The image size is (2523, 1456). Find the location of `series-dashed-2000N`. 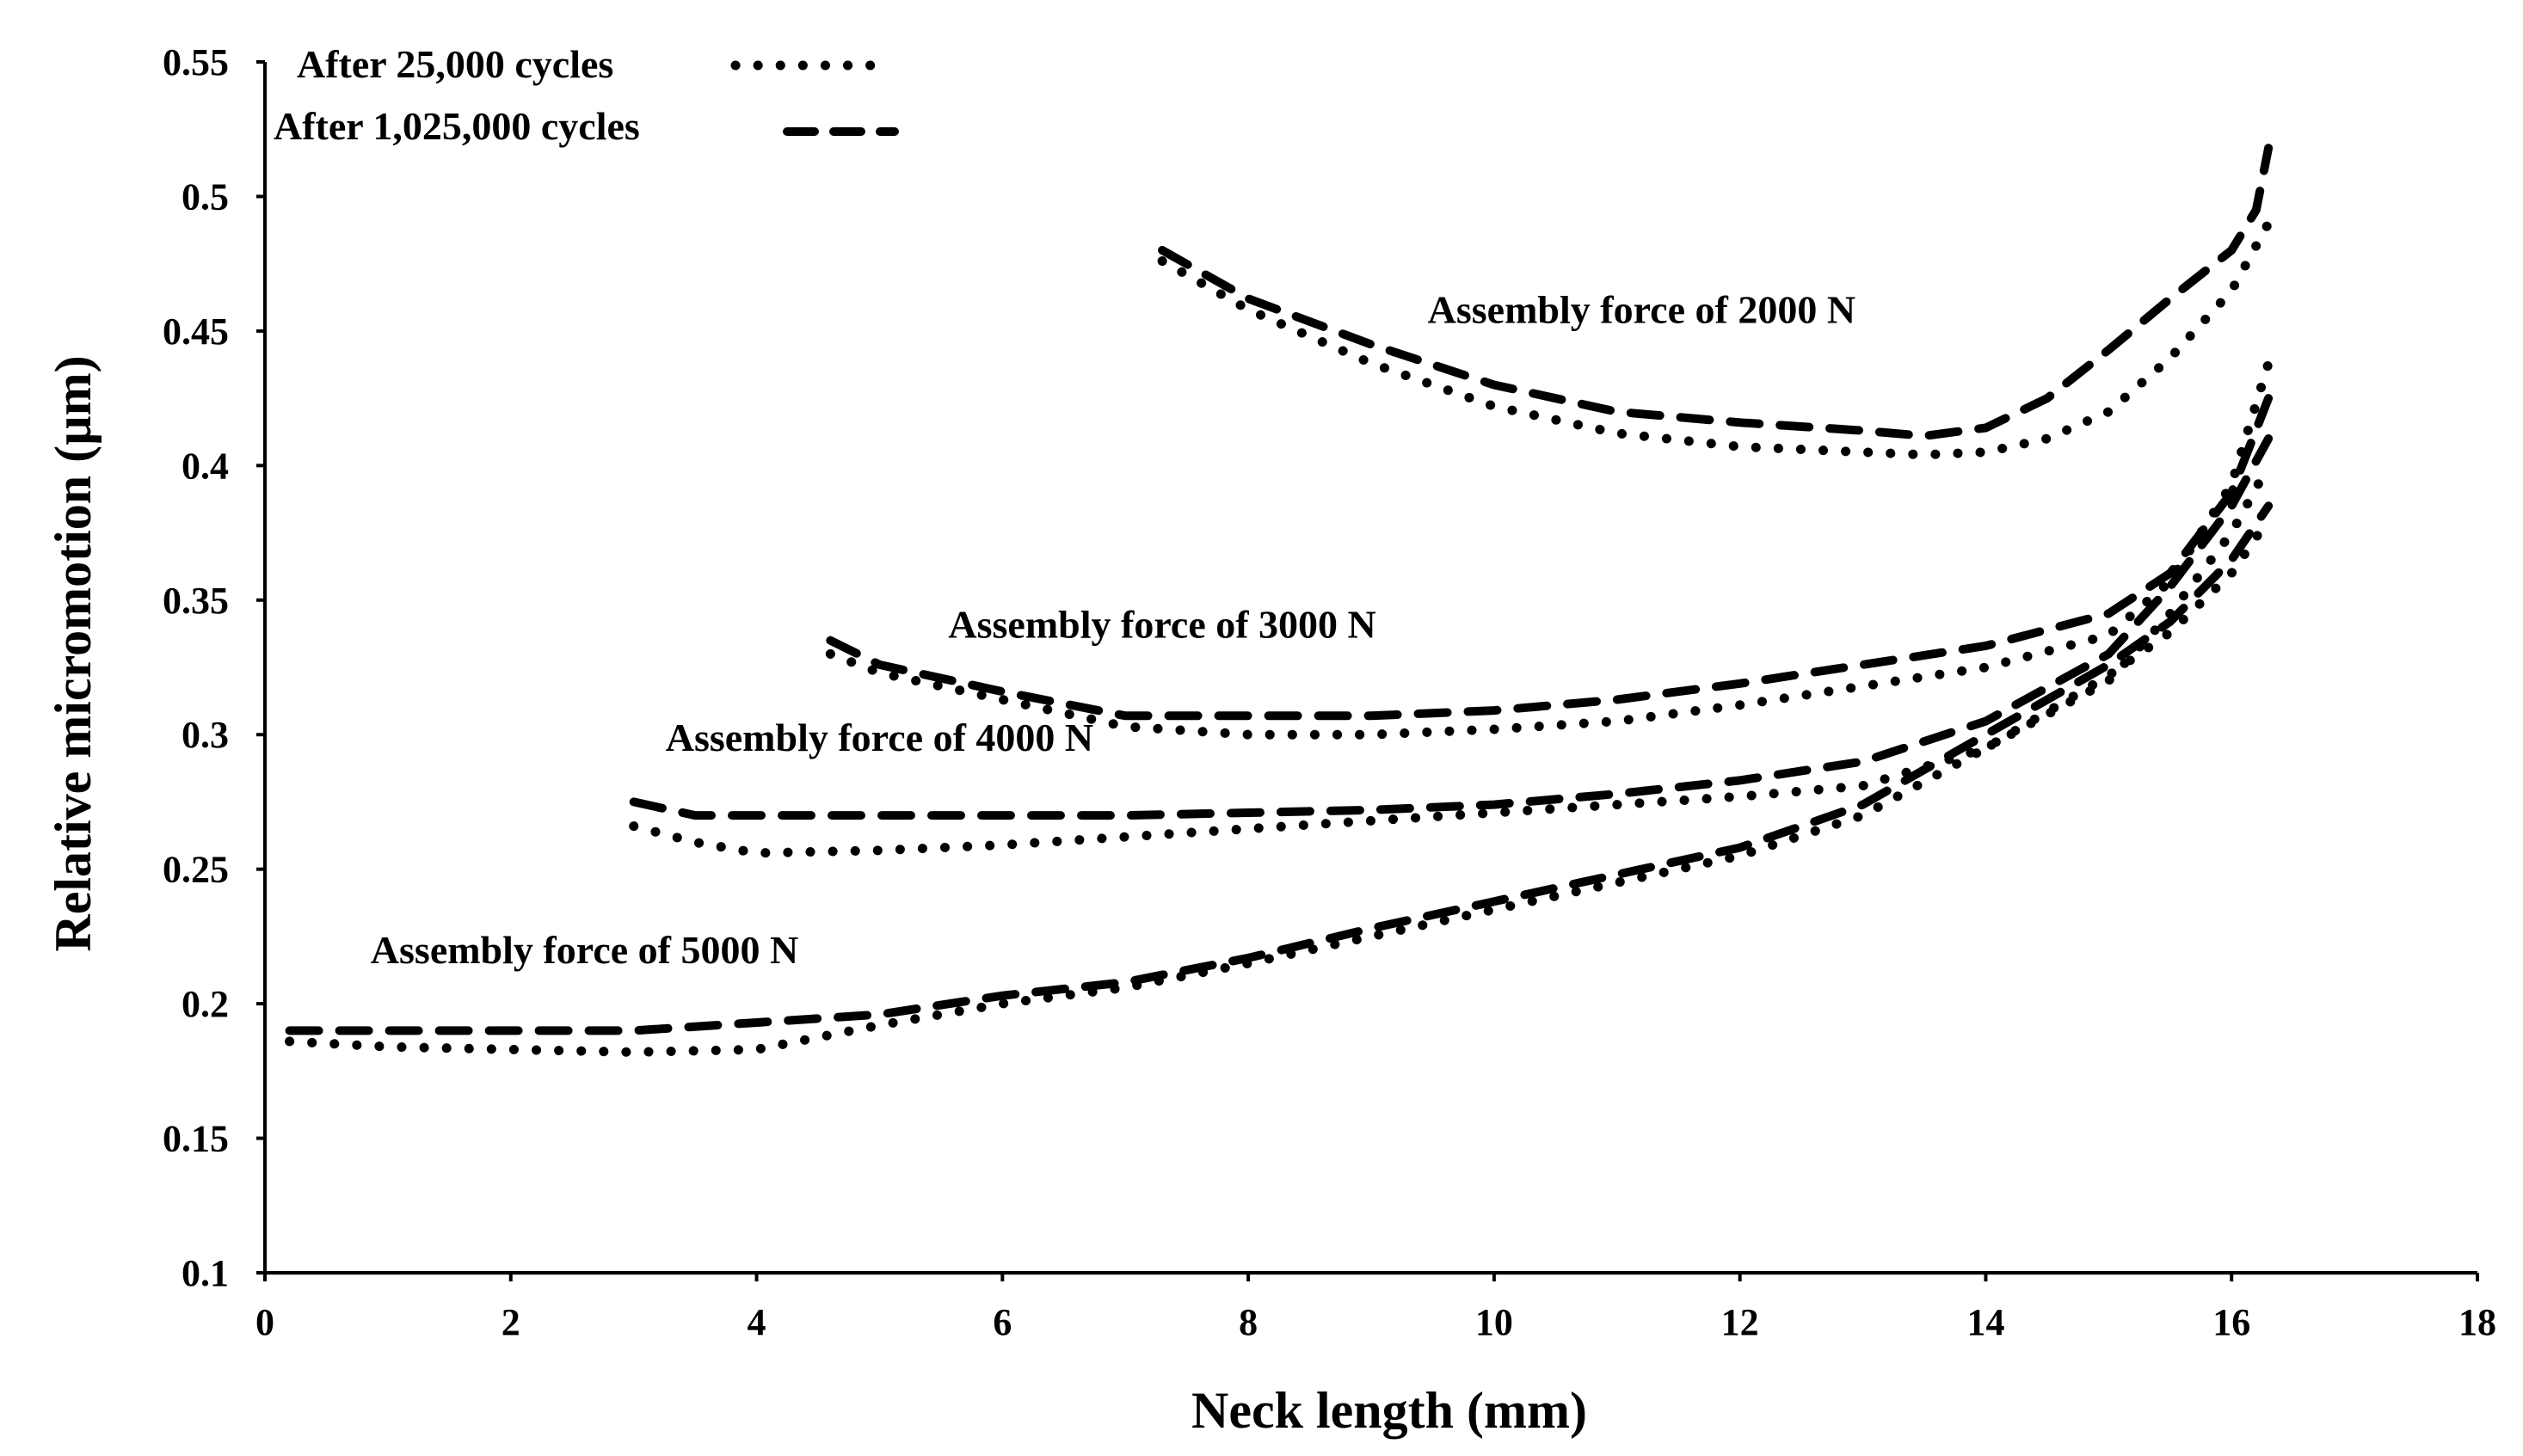

series-dashed-2000N is located at coordinates (1716, 292).